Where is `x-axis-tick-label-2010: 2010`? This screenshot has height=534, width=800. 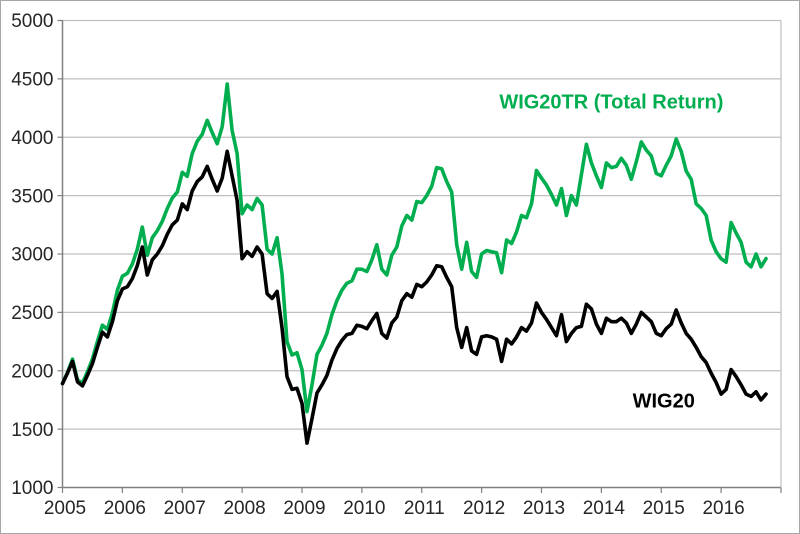 x-axis-tick-label-2010: 2010 is located at coordinates (364, 508).